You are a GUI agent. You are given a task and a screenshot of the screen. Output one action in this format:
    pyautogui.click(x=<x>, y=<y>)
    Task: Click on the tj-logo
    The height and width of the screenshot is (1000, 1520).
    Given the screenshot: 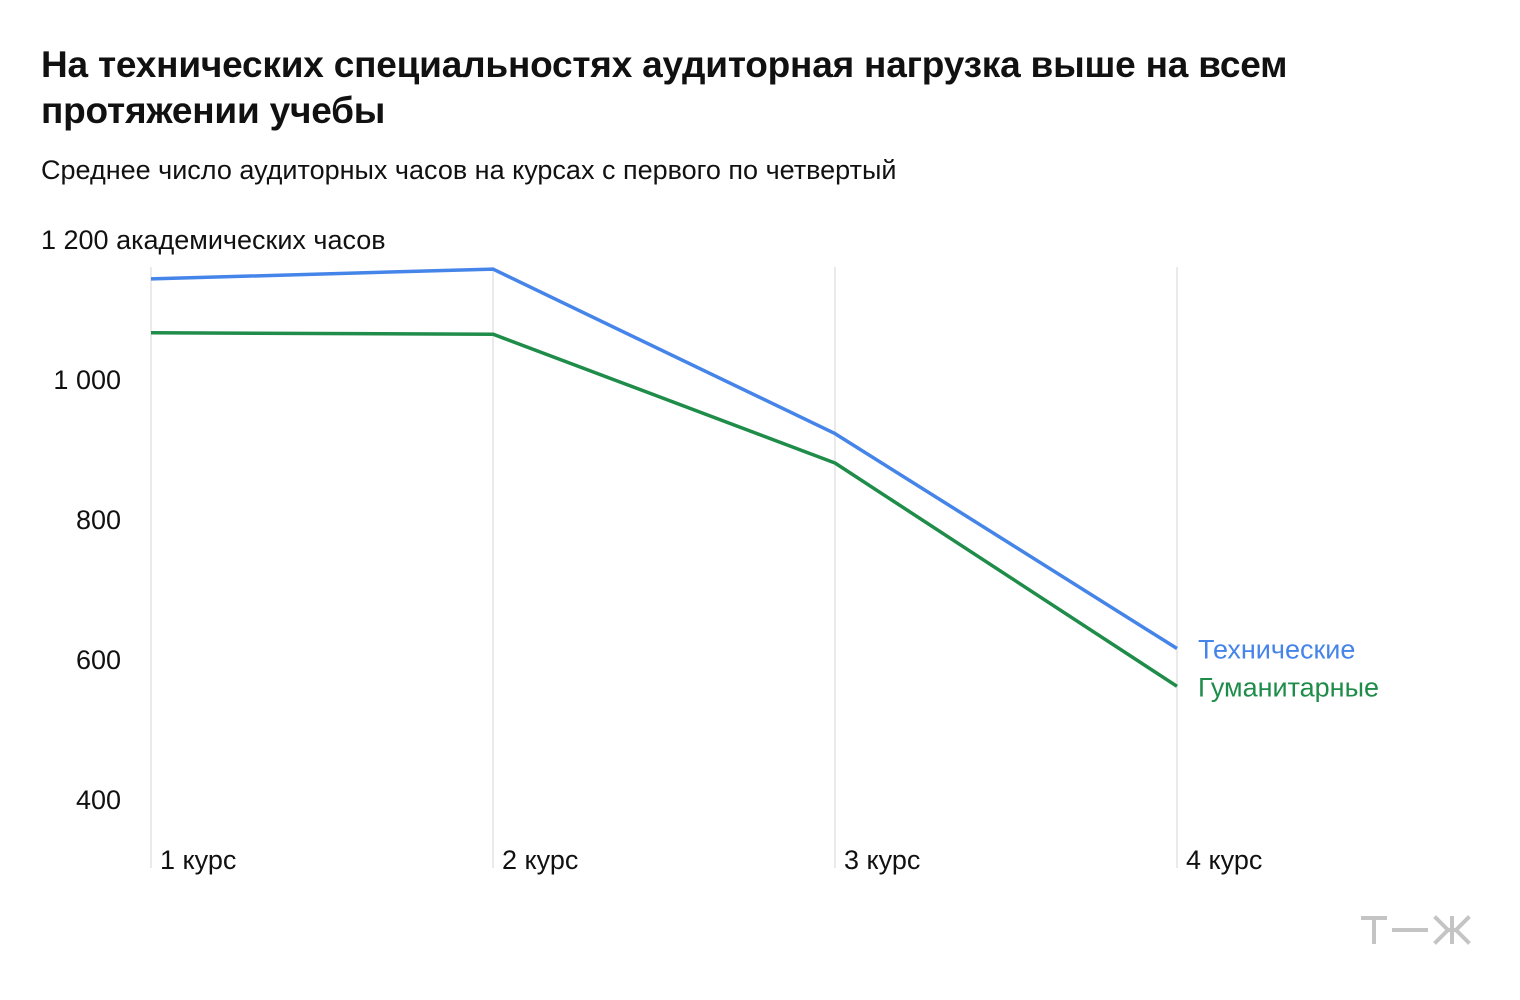 What is the action you would take?
    pyautogui.click(x=1416, y=930)
    